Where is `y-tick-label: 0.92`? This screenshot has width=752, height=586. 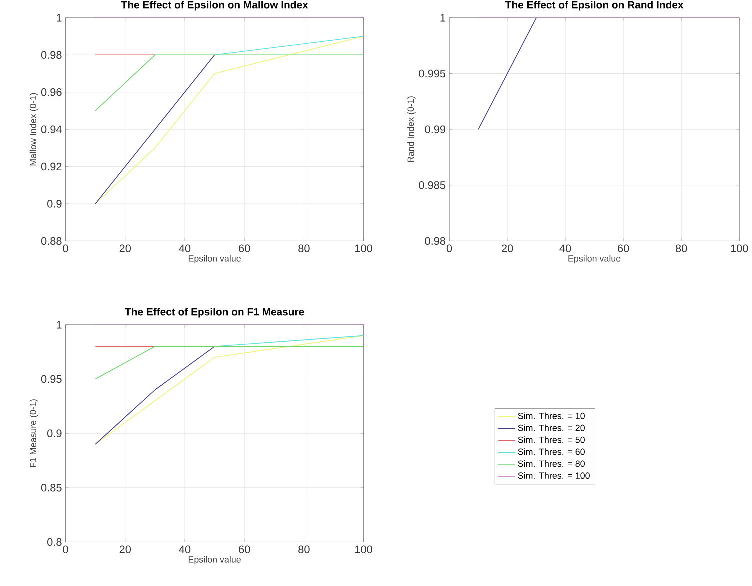
y-tick-label: 0.92 is located at coordinates (51, 166).